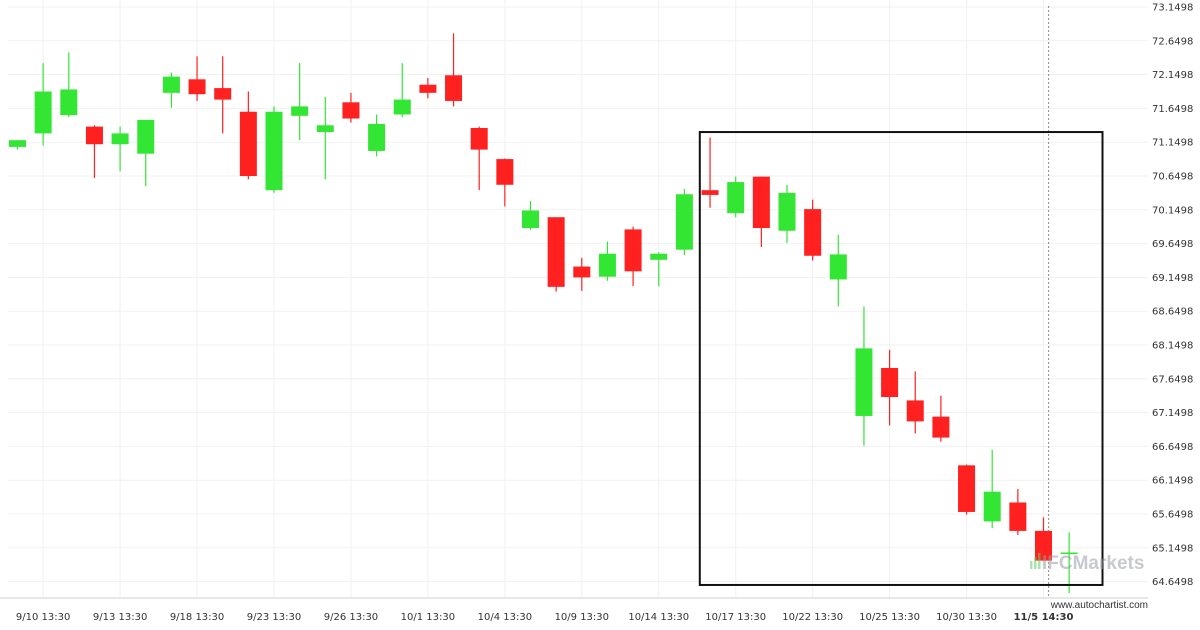  I want to click on x-tick-label: 10/1 13:30, so click(428, 617).